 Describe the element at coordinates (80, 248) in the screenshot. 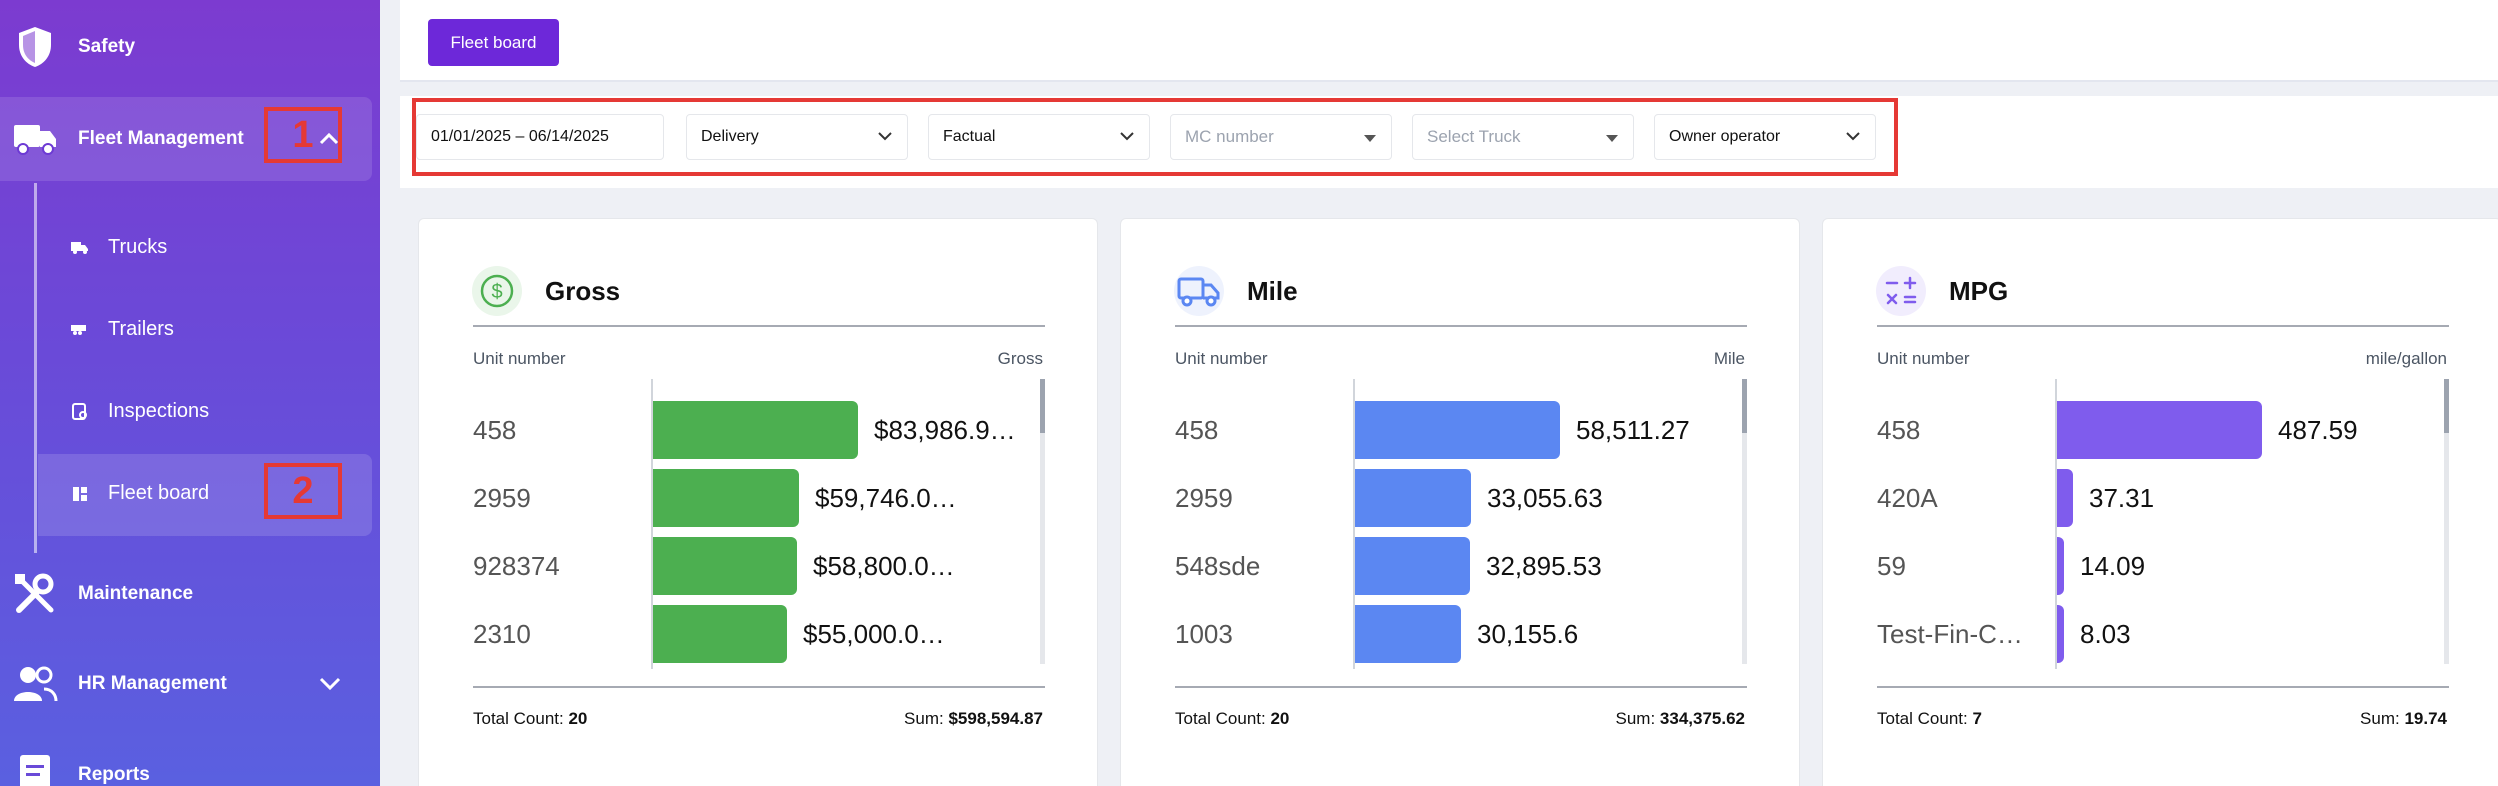

I see `truck-small-icon` at that location.